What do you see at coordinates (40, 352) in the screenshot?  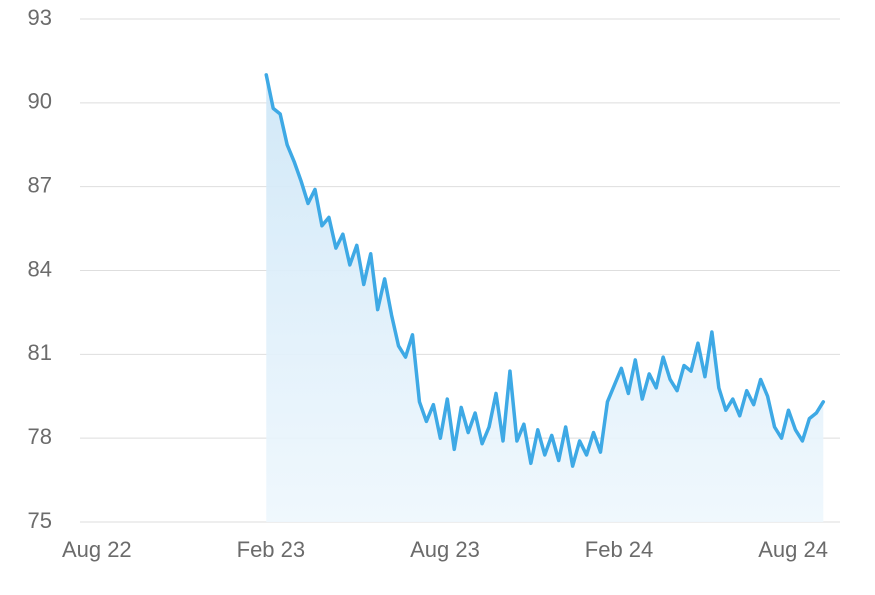 I see `y-tick-label: 81` at bounding box center [40, 352].